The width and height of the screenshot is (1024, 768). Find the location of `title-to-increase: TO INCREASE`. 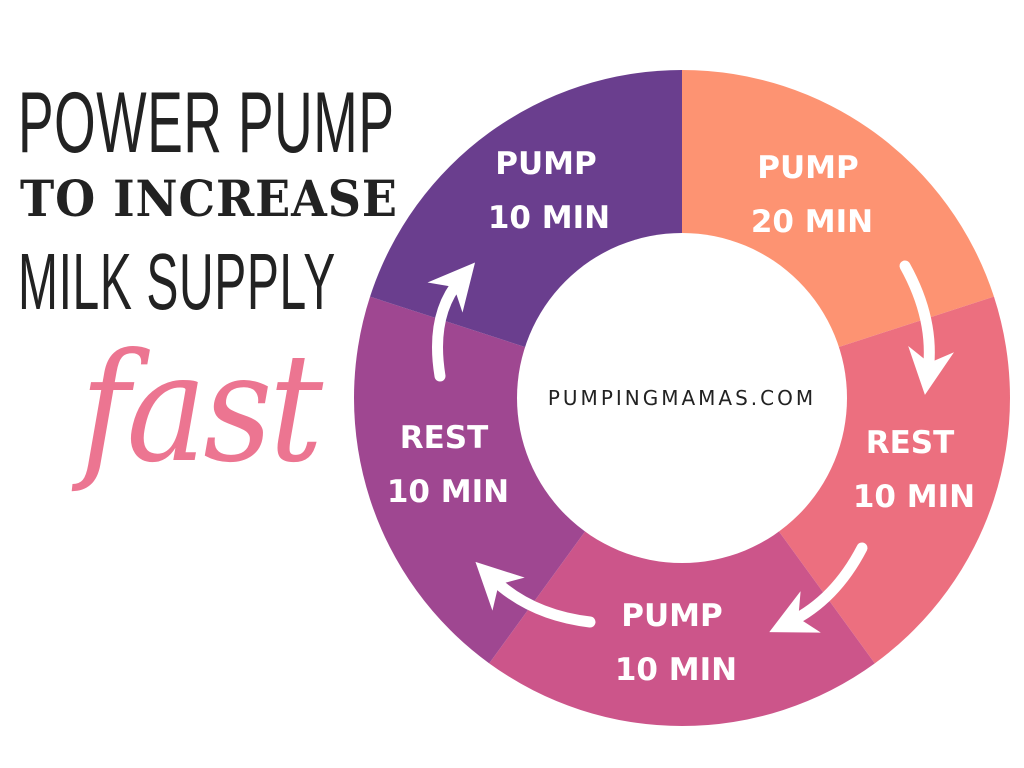

title-to-increase: TO INCREASE is located at coordinates (209, 198).